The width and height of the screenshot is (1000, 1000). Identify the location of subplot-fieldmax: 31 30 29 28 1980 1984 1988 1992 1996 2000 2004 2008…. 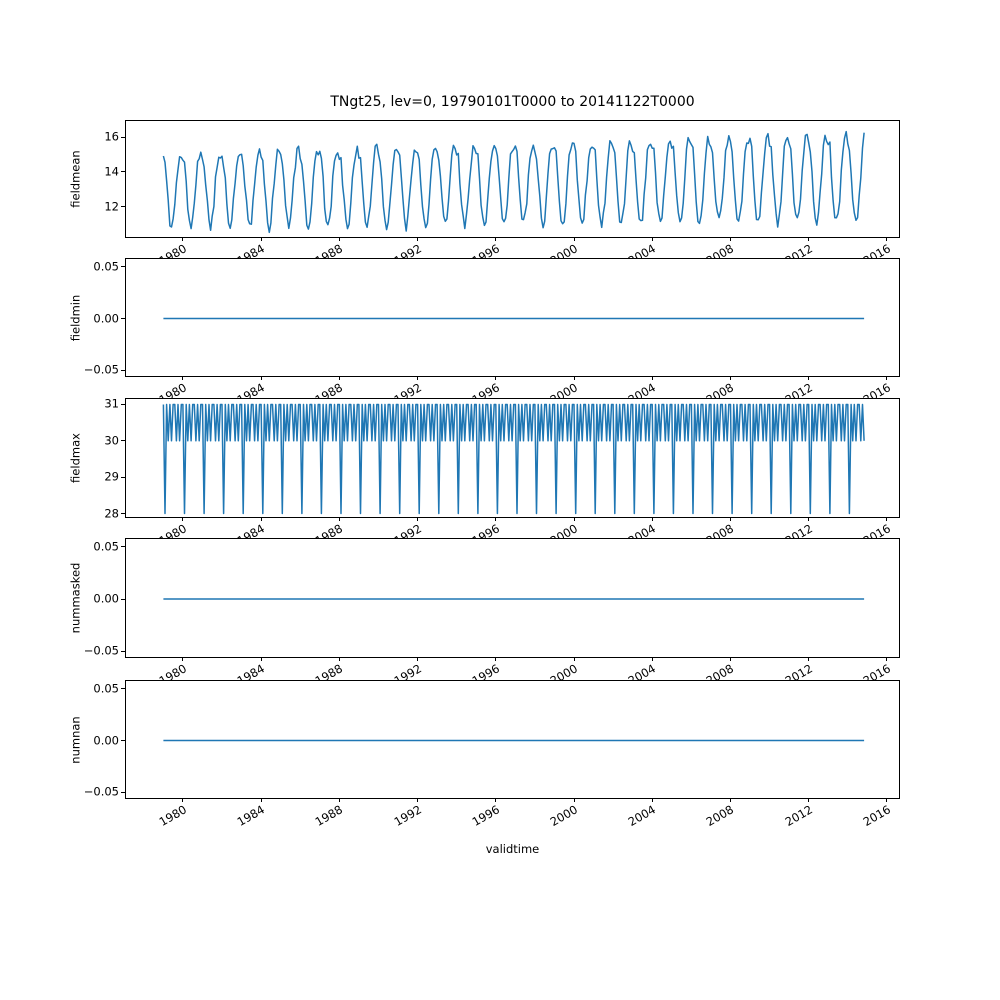
(484, 473).